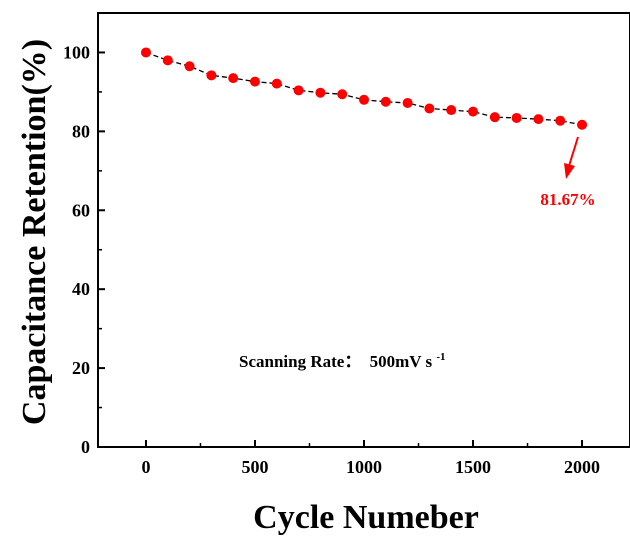 Image resolution: width=630 pixels, height=537 pixels. Describe the element at coordinates (300, 361) in the screenshot. I see `scanning-rate-label: Scanning Rate：` at that location.